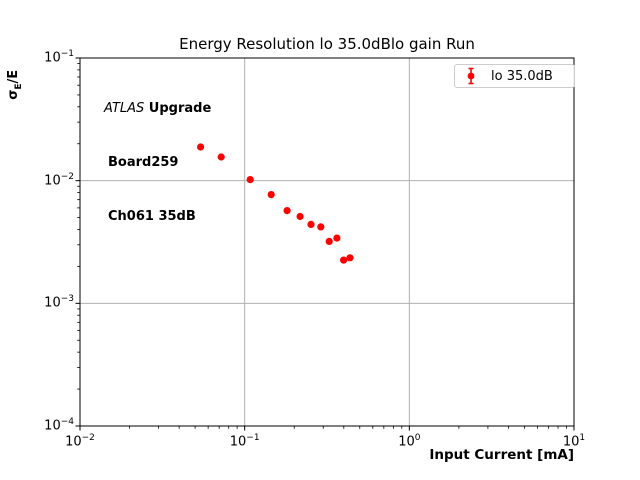 This screenshot has width=640, height=480. Describe the element at coordinates (574, 441) in the screenshot. I see `x-tick-label: 10¹` at that location.